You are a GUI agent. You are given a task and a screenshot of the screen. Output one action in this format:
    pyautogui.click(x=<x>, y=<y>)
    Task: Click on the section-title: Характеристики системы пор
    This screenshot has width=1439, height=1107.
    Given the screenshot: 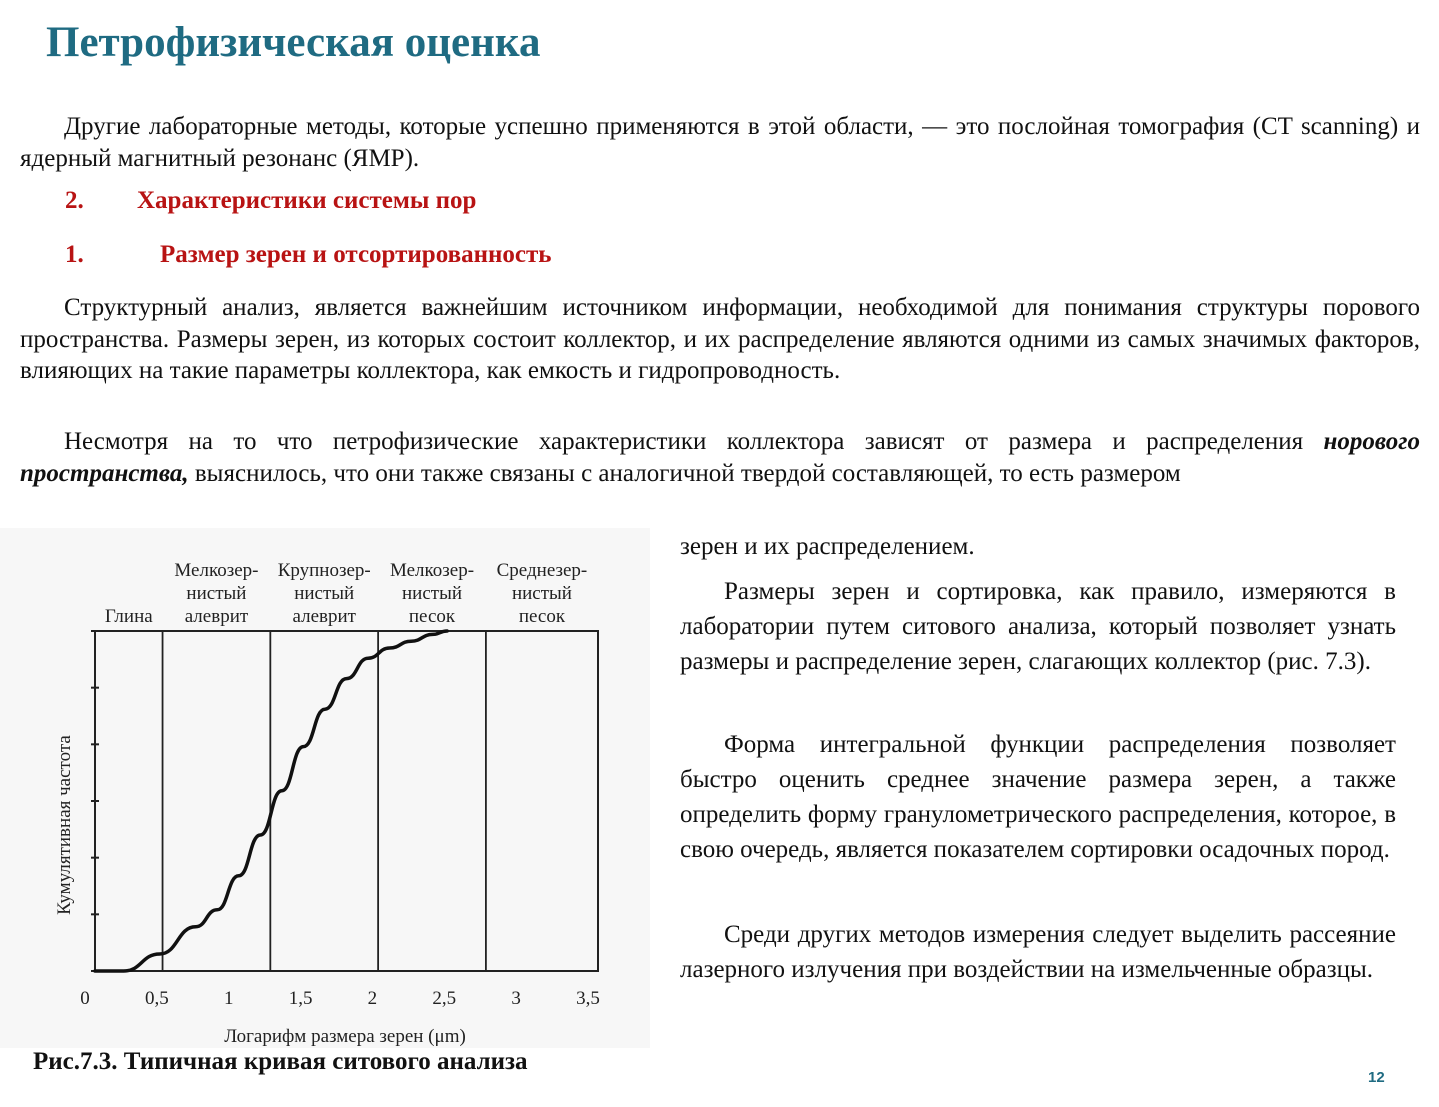 What is the action you would take?
    pyautogui.click(x=307, y=200)
    